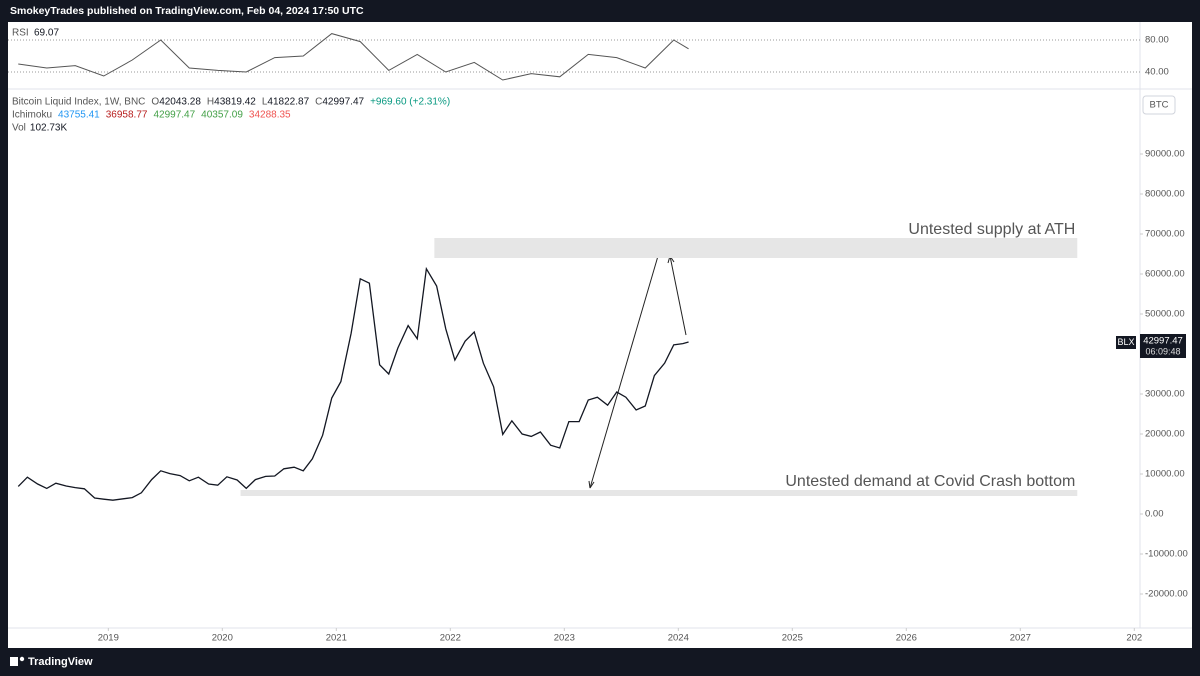 This screenshot has height=676, width=1200. What do you see at coordinates (591, 484) in the screenshot?
I see `arrow-head` at bounding box center [591, 484].